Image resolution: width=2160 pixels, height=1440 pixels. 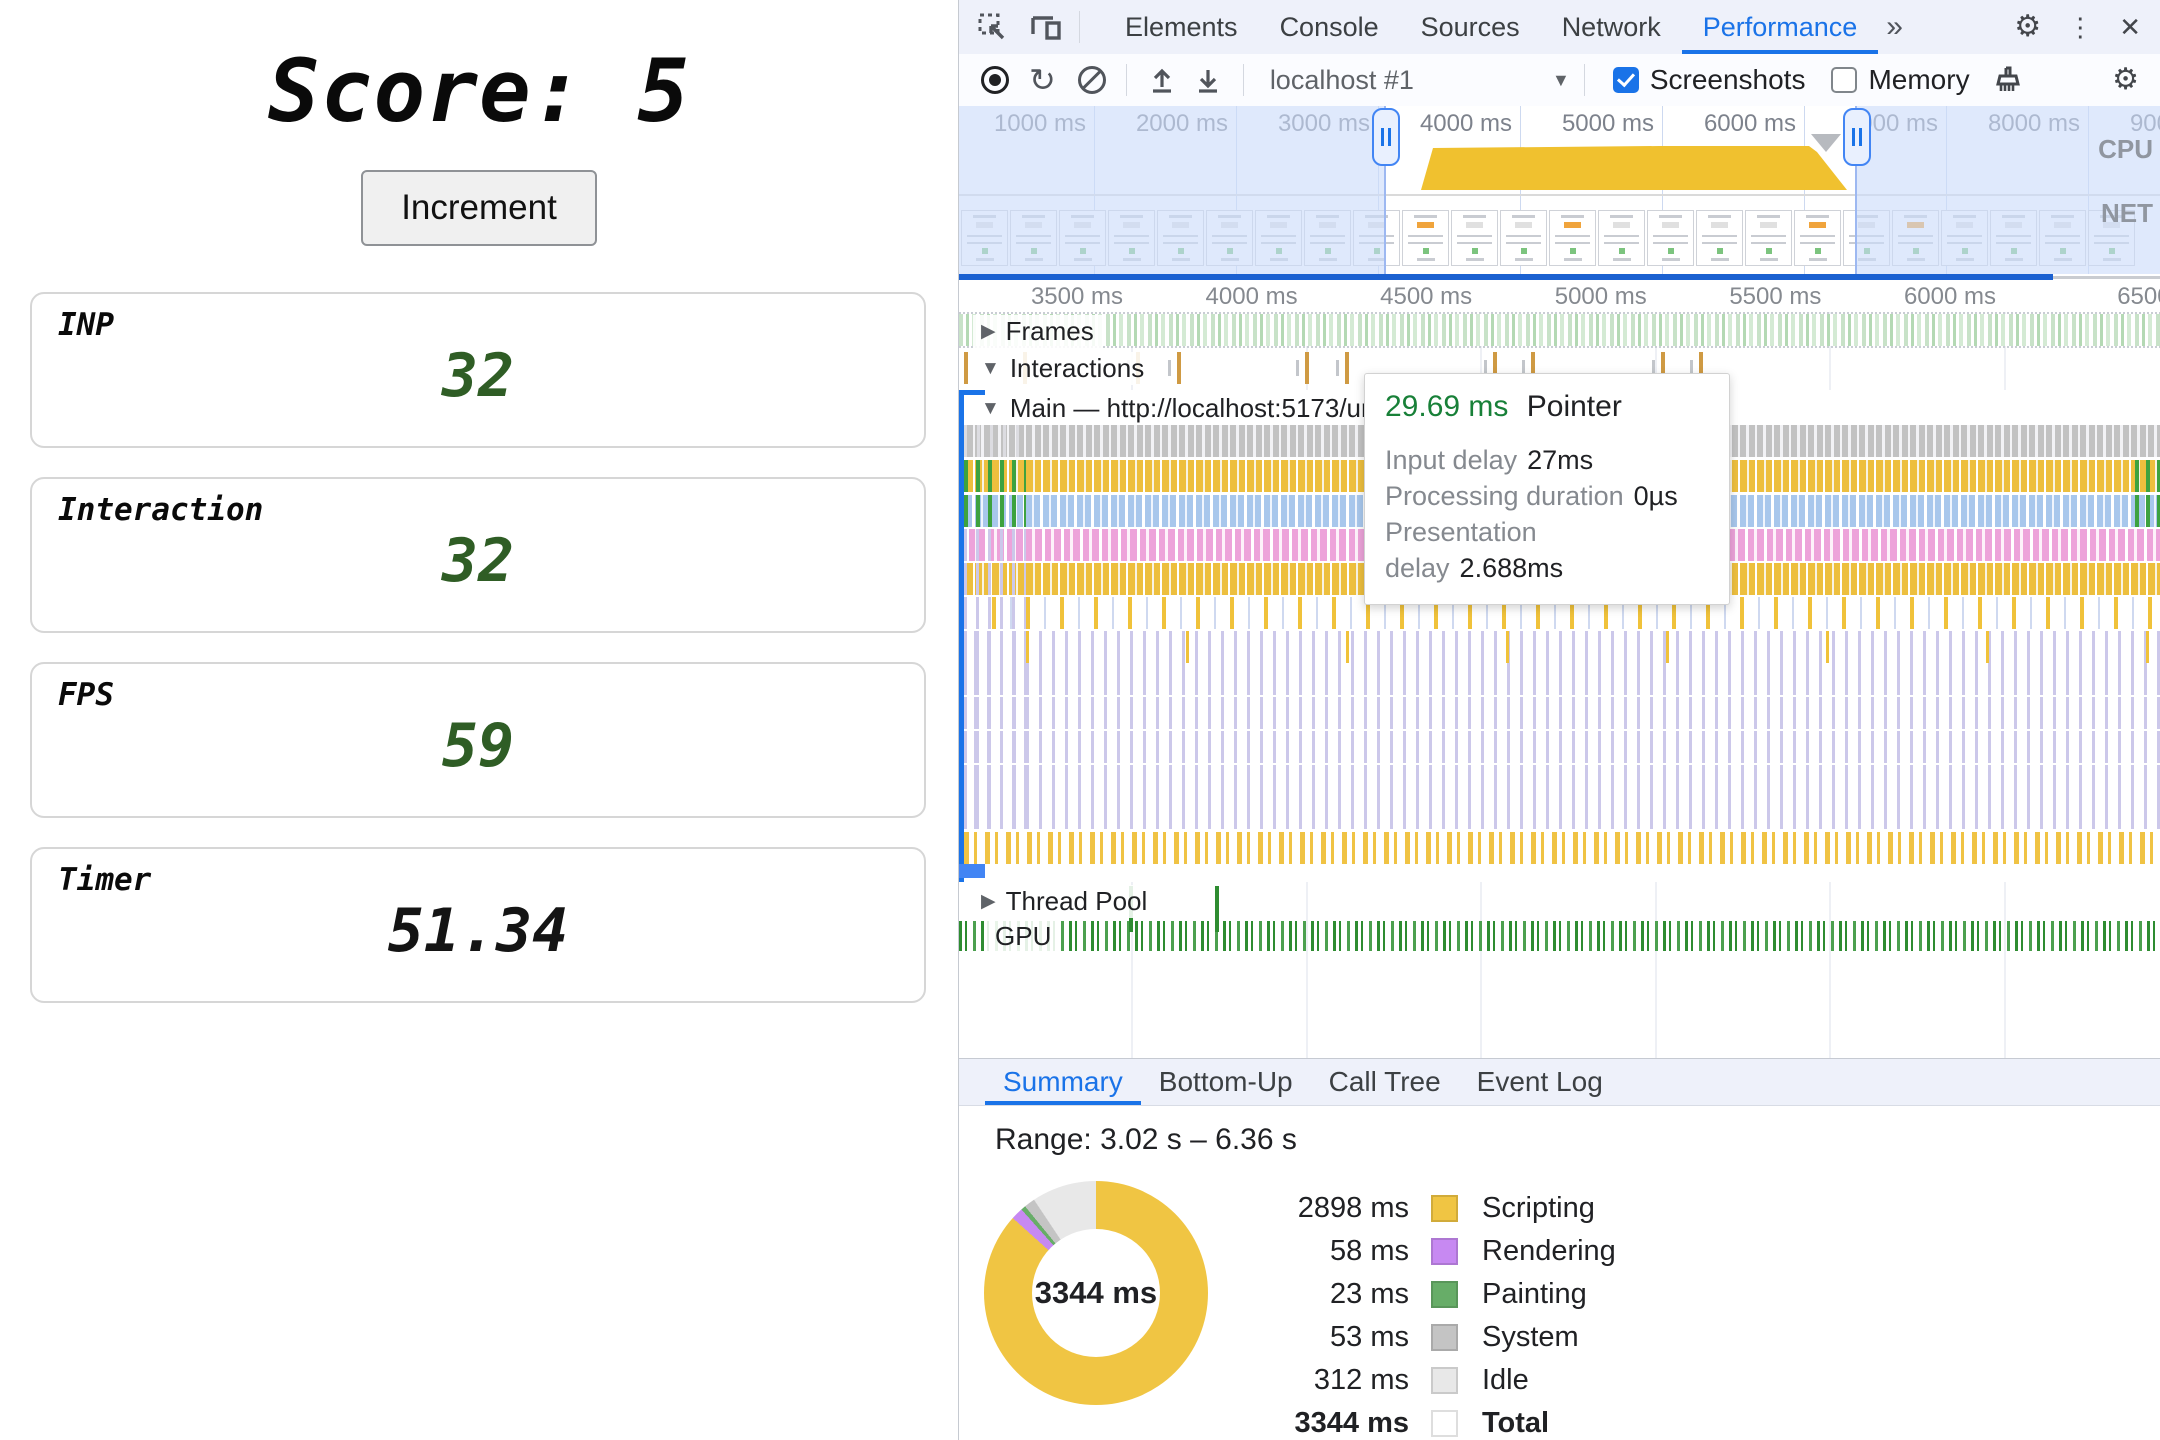 What do you see at coordinates (2125, 149) in the screenshot?
I see `cpu-row-label: CPU` at bounding box center [2125, 149].